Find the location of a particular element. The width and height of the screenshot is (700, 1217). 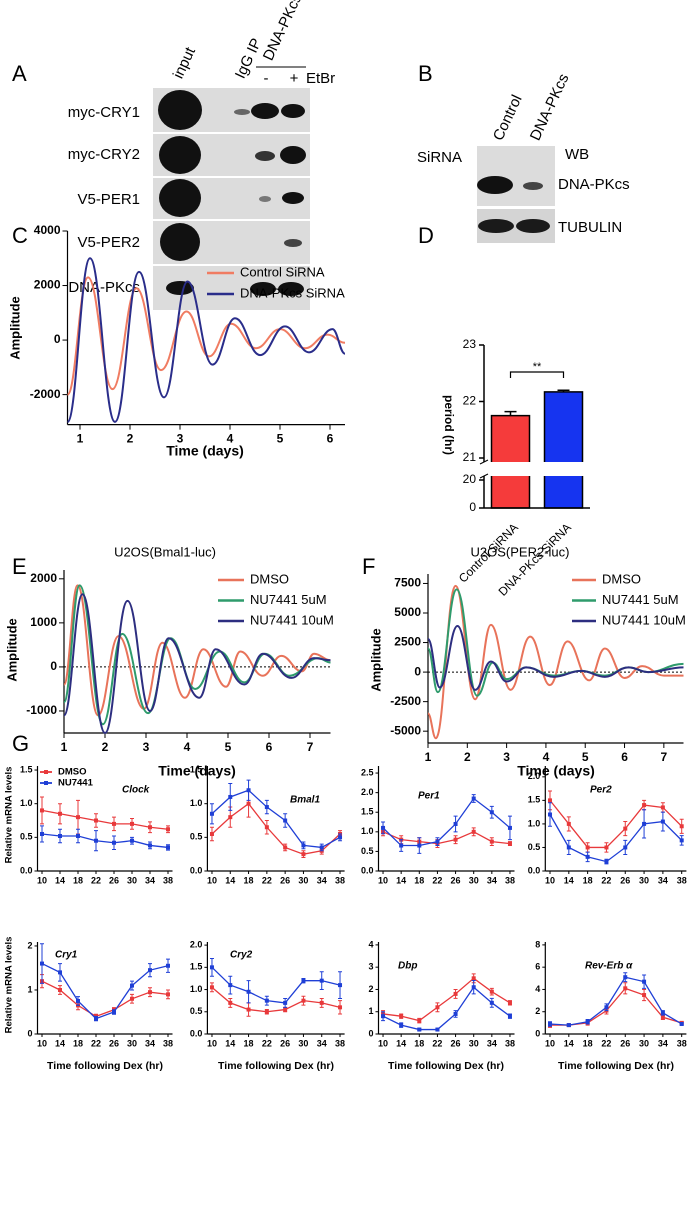

y-tick-label: -5000 is located at coordinates (405, 730).